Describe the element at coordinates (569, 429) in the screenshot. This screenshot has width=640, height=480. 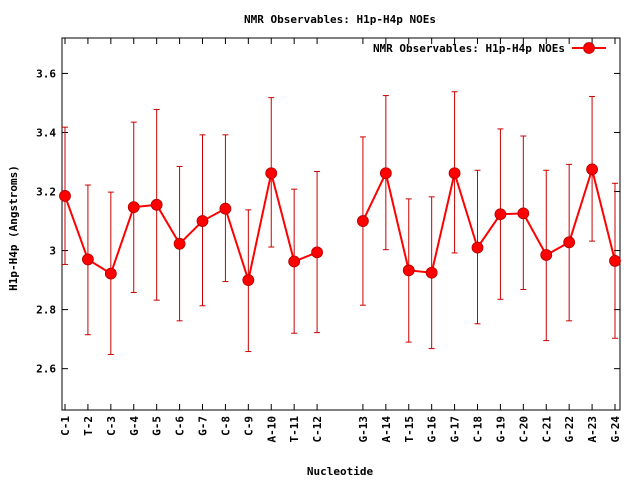
I see `x-tick-label: G-22` at that location.